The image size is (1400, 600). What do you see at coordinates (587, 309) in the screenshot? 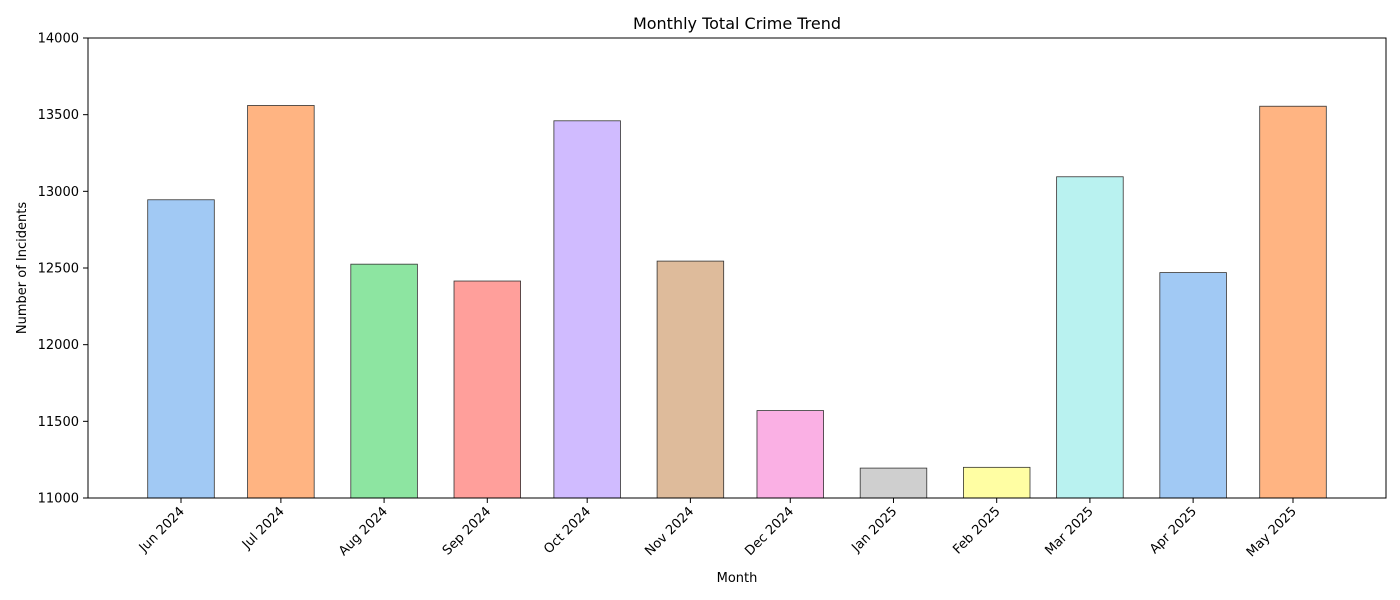
I see `bar-oct-2024` at bounding box center [587, 309].